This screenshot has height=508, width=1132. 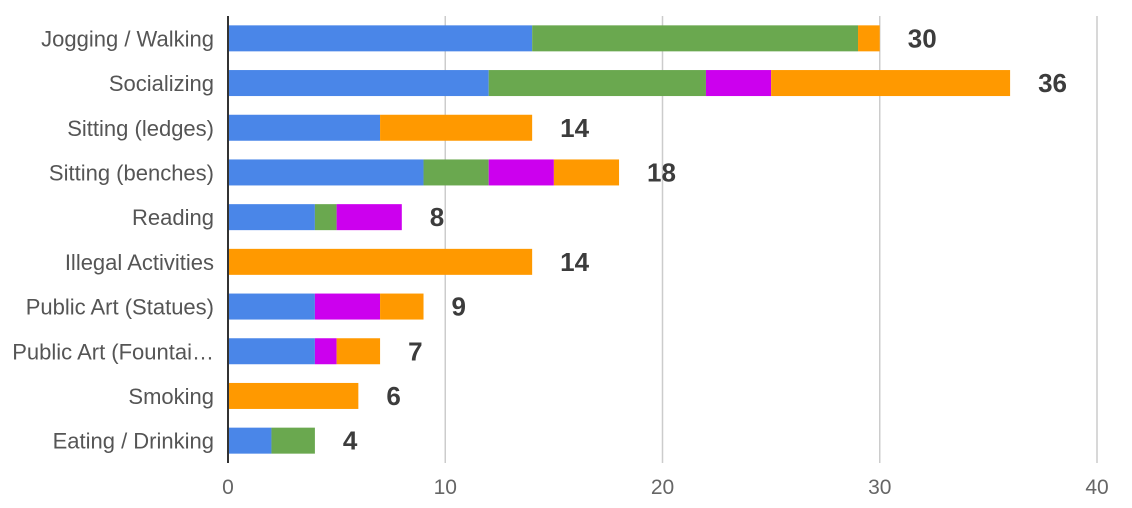 I want to click on category-label: Reading, so click(x=173, y=217).